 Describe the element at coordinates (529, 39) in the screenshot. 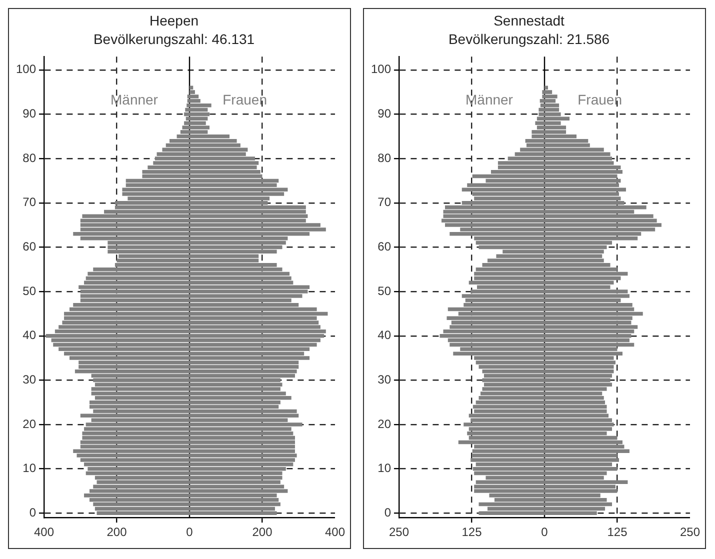

I see `chart-subtitle: Bevölkerungszahl: 21.586` at that location.